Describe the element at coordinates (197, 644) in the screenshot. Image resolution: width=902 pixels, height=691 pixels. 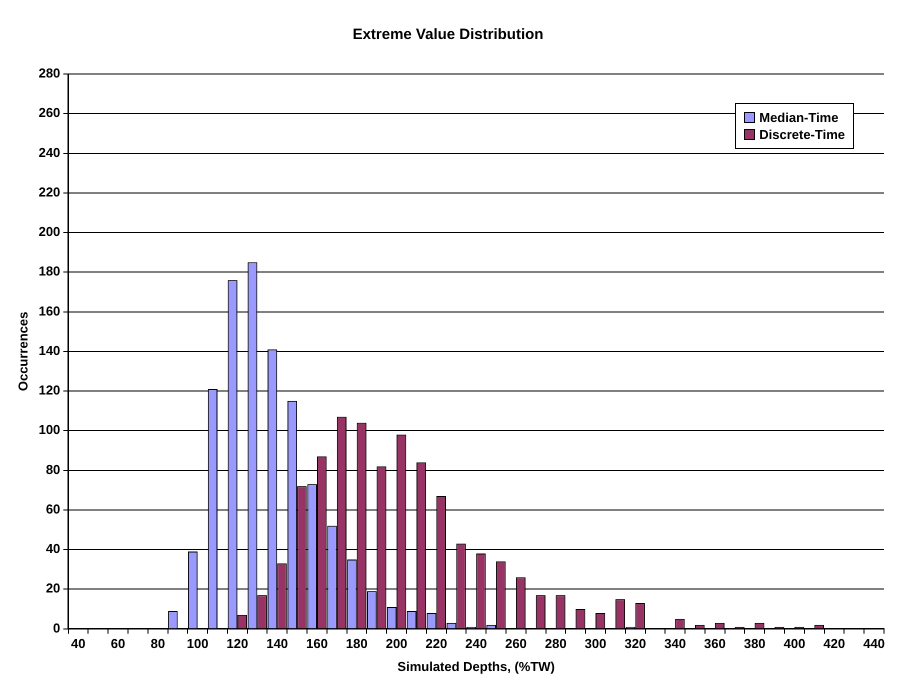
I see `x-tick-label: 100` at that location.